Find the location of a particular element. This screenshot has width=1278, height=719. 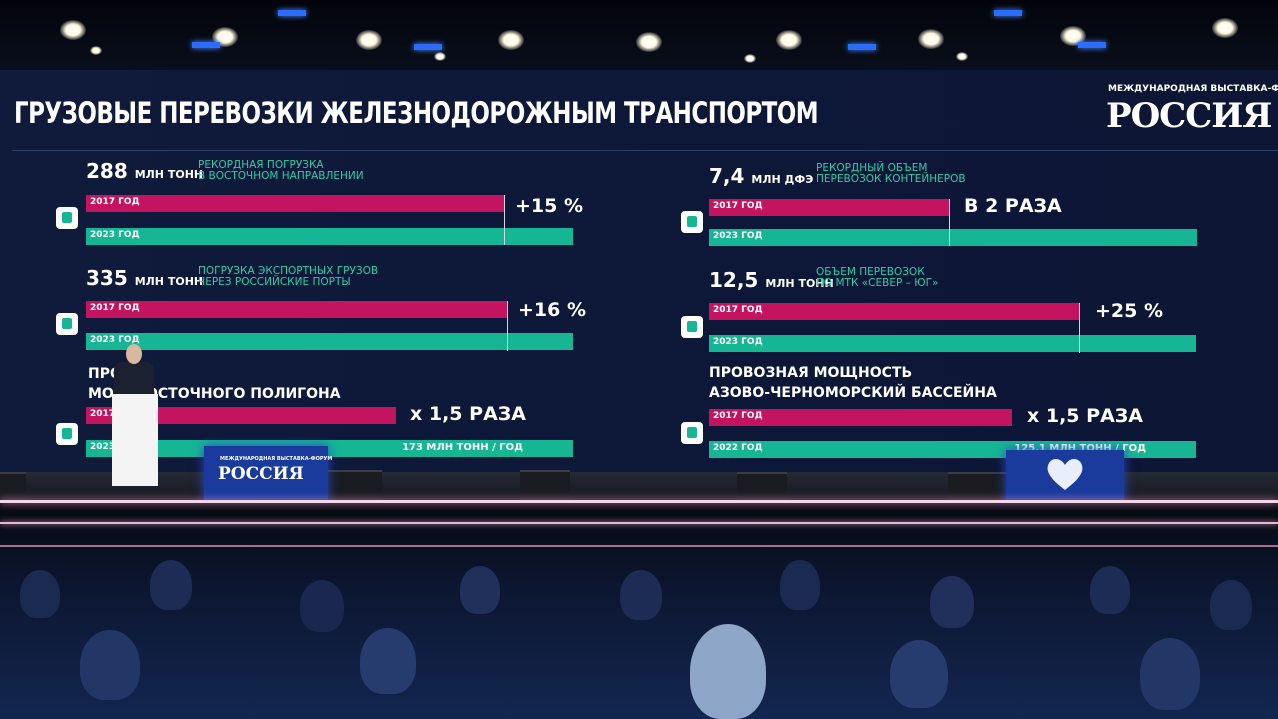

change-label: В 2 РАЗА is located at coordinates (1013, 206).